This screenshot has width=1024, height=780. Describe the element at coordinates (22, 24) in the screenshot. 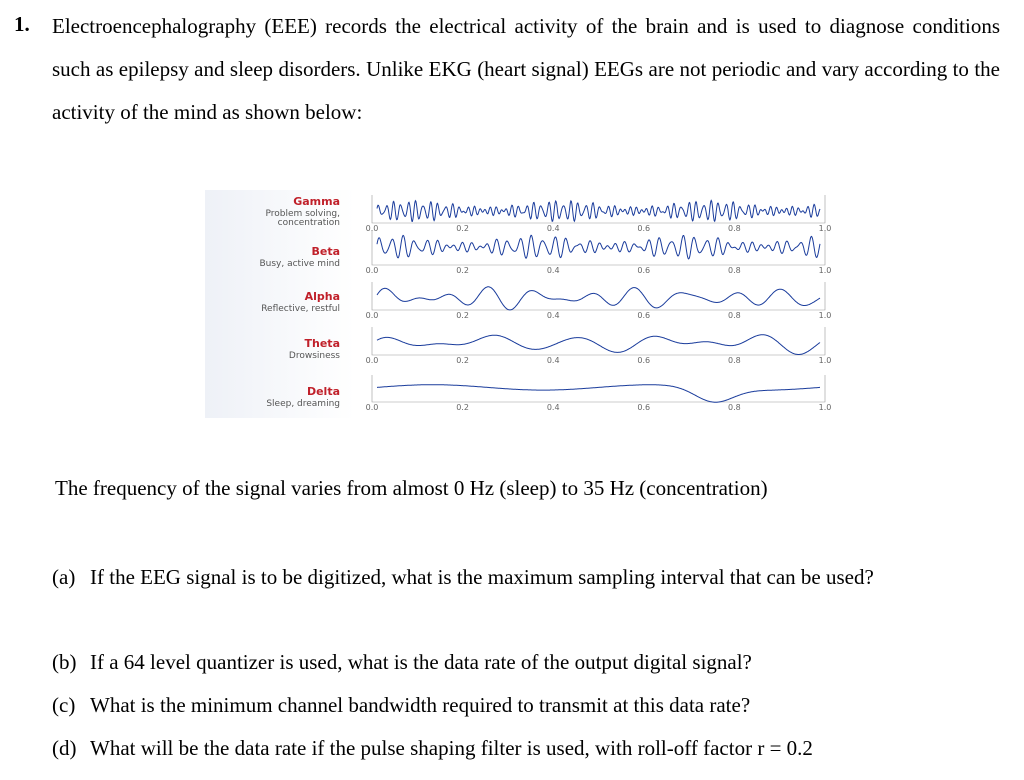

I see `question-number: 1.` at that location.